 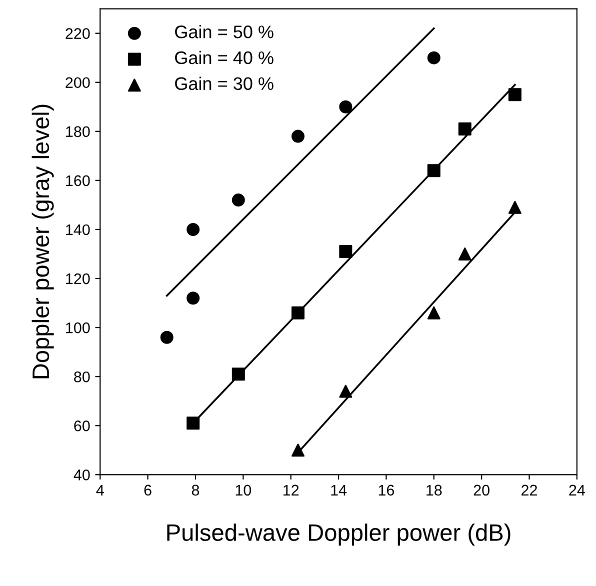 What do you see at coordinates (78, 82) in the screenshot?
I see `y-tick-label: 200` at bounding box center [78, 82].